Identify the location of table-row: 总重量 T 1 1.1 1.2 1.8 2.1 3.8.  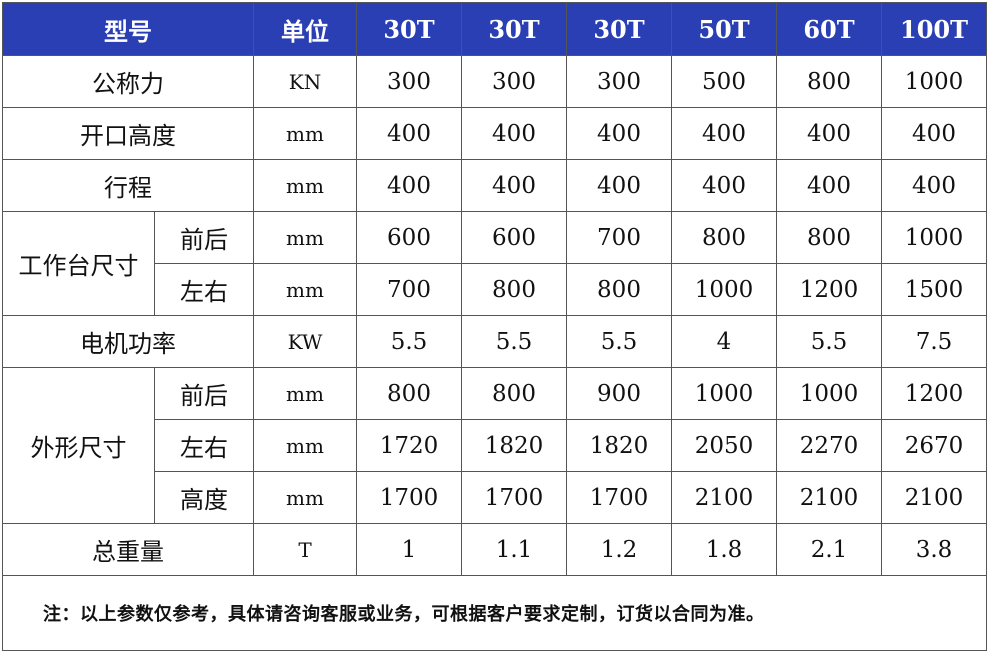
(494, 549).